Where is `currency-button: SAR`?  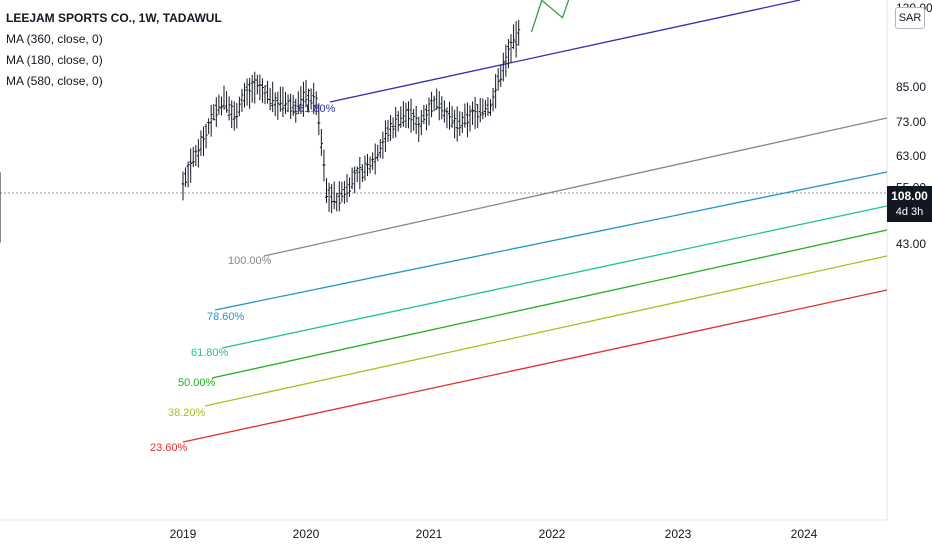 currency-button: SAR is located at coordinates (910, 18).